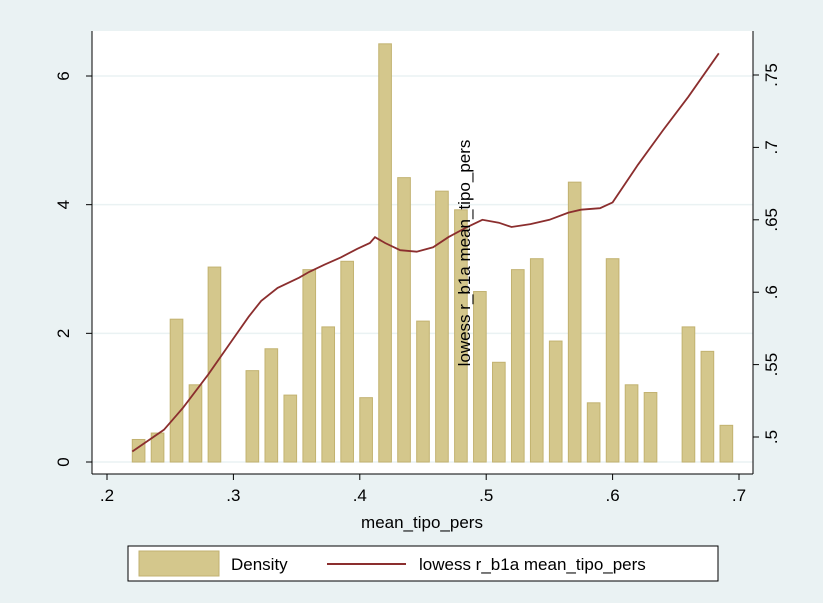  Describe the element at coordinates (771, 292) in the screenshot. I see `y2-tick-label: .6` at that location.